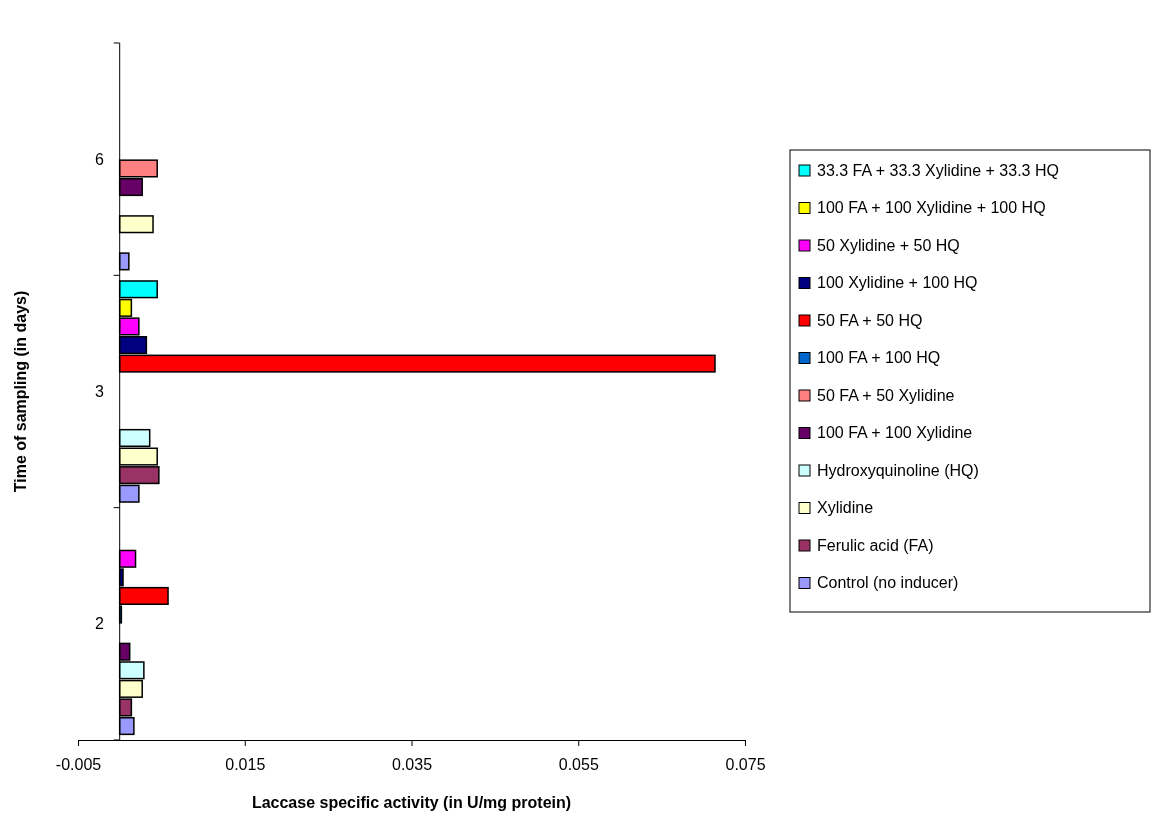 This screenshot has height=825, width=1161. I want to click on legend-label: 100 Xylidine + 100 HQ, so click(897, 283).